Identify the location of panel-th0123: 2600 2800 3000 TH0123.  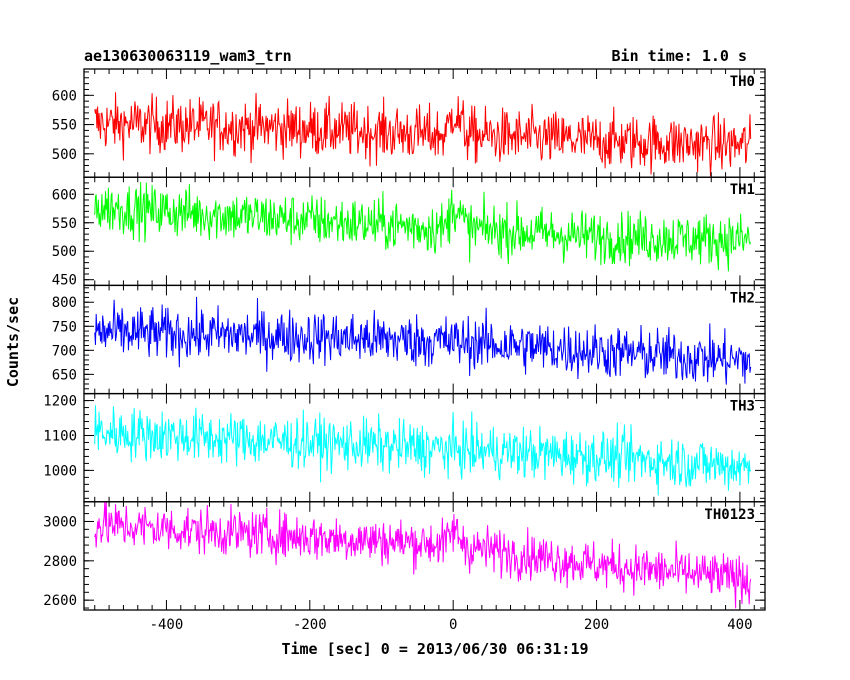
(404, 556).